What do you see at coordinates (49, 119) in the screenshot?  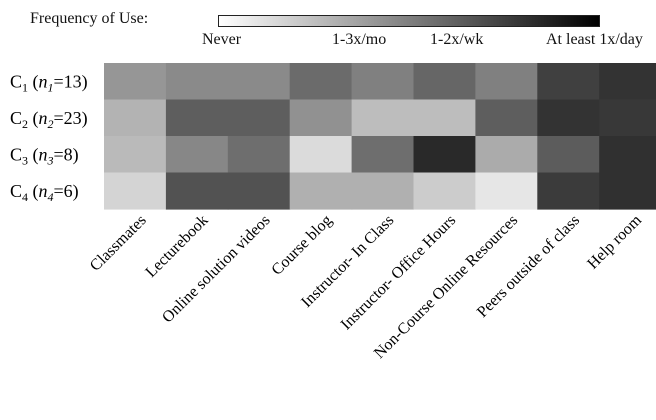 I see `row-label: C2 (n2=23)` at bounding box center [49, 119].